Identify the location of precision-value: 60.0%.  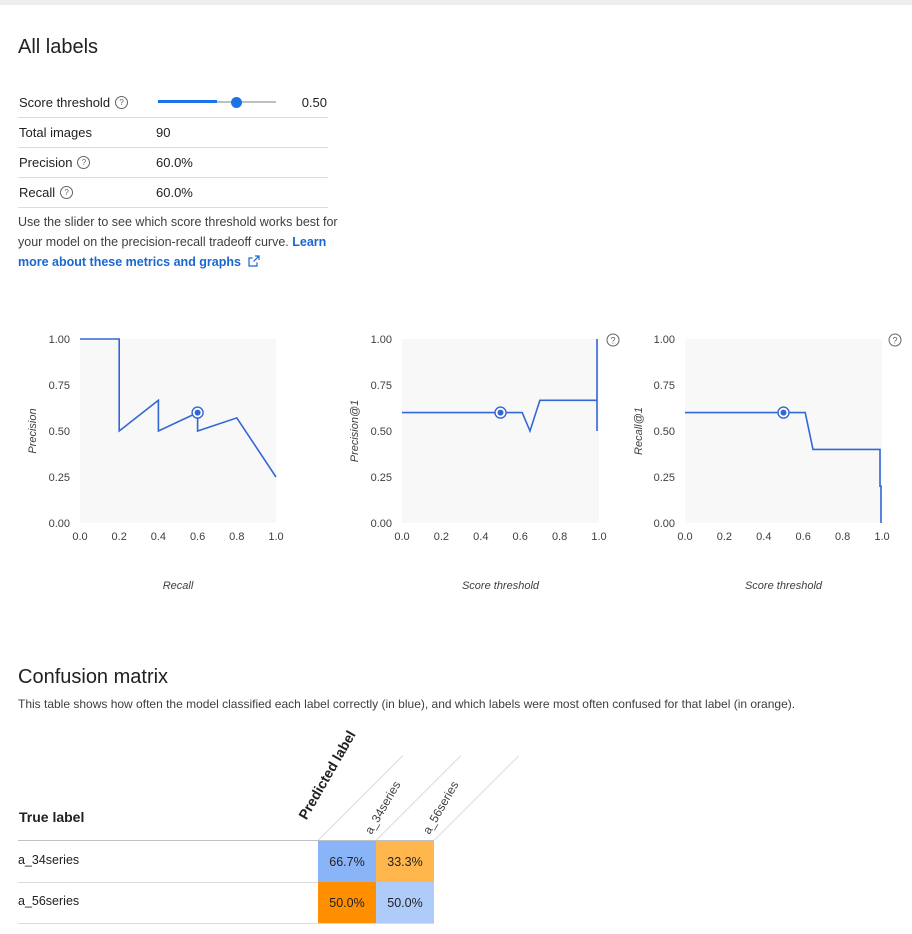
(174, 162).